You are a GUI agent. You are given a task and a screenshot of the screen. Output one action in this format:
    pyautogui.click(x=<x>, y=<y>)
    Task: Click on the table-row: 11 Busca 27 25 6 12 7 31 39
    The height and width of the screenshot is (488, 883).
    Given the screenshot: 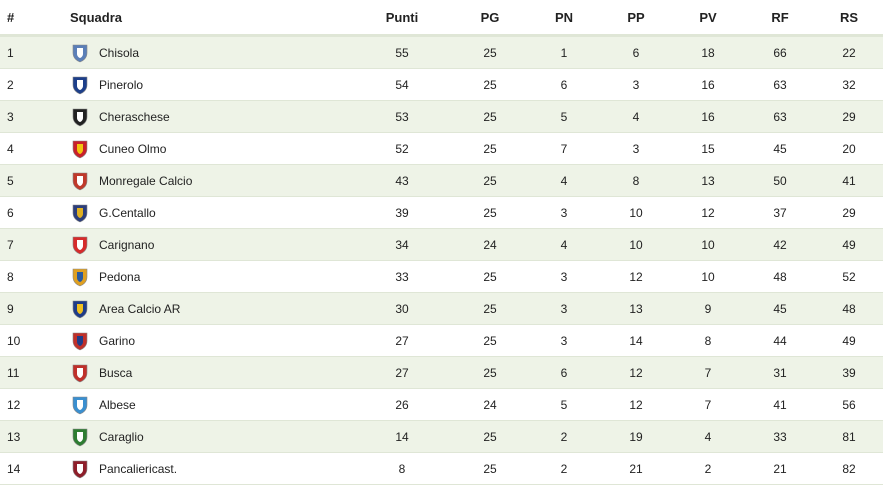 What is the action you would take?
    pyautogui.click(x=441, y=373)
    